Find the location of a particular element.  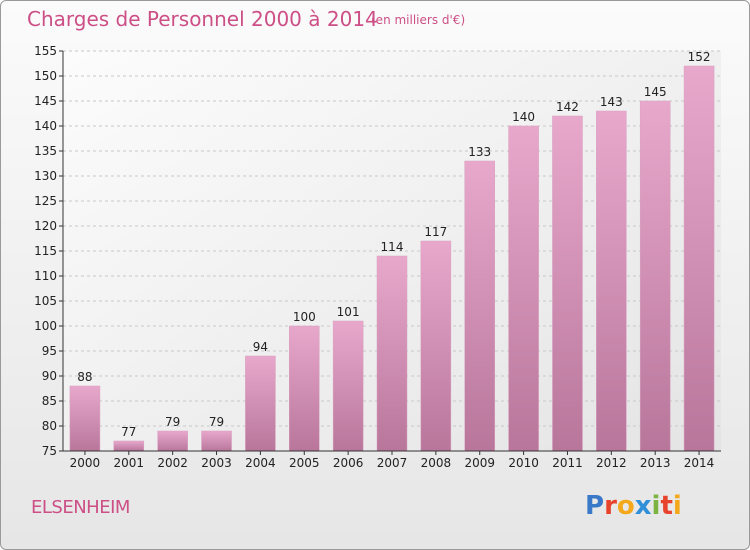

value-label-2006: 101 is located at coordinates (348, 312).